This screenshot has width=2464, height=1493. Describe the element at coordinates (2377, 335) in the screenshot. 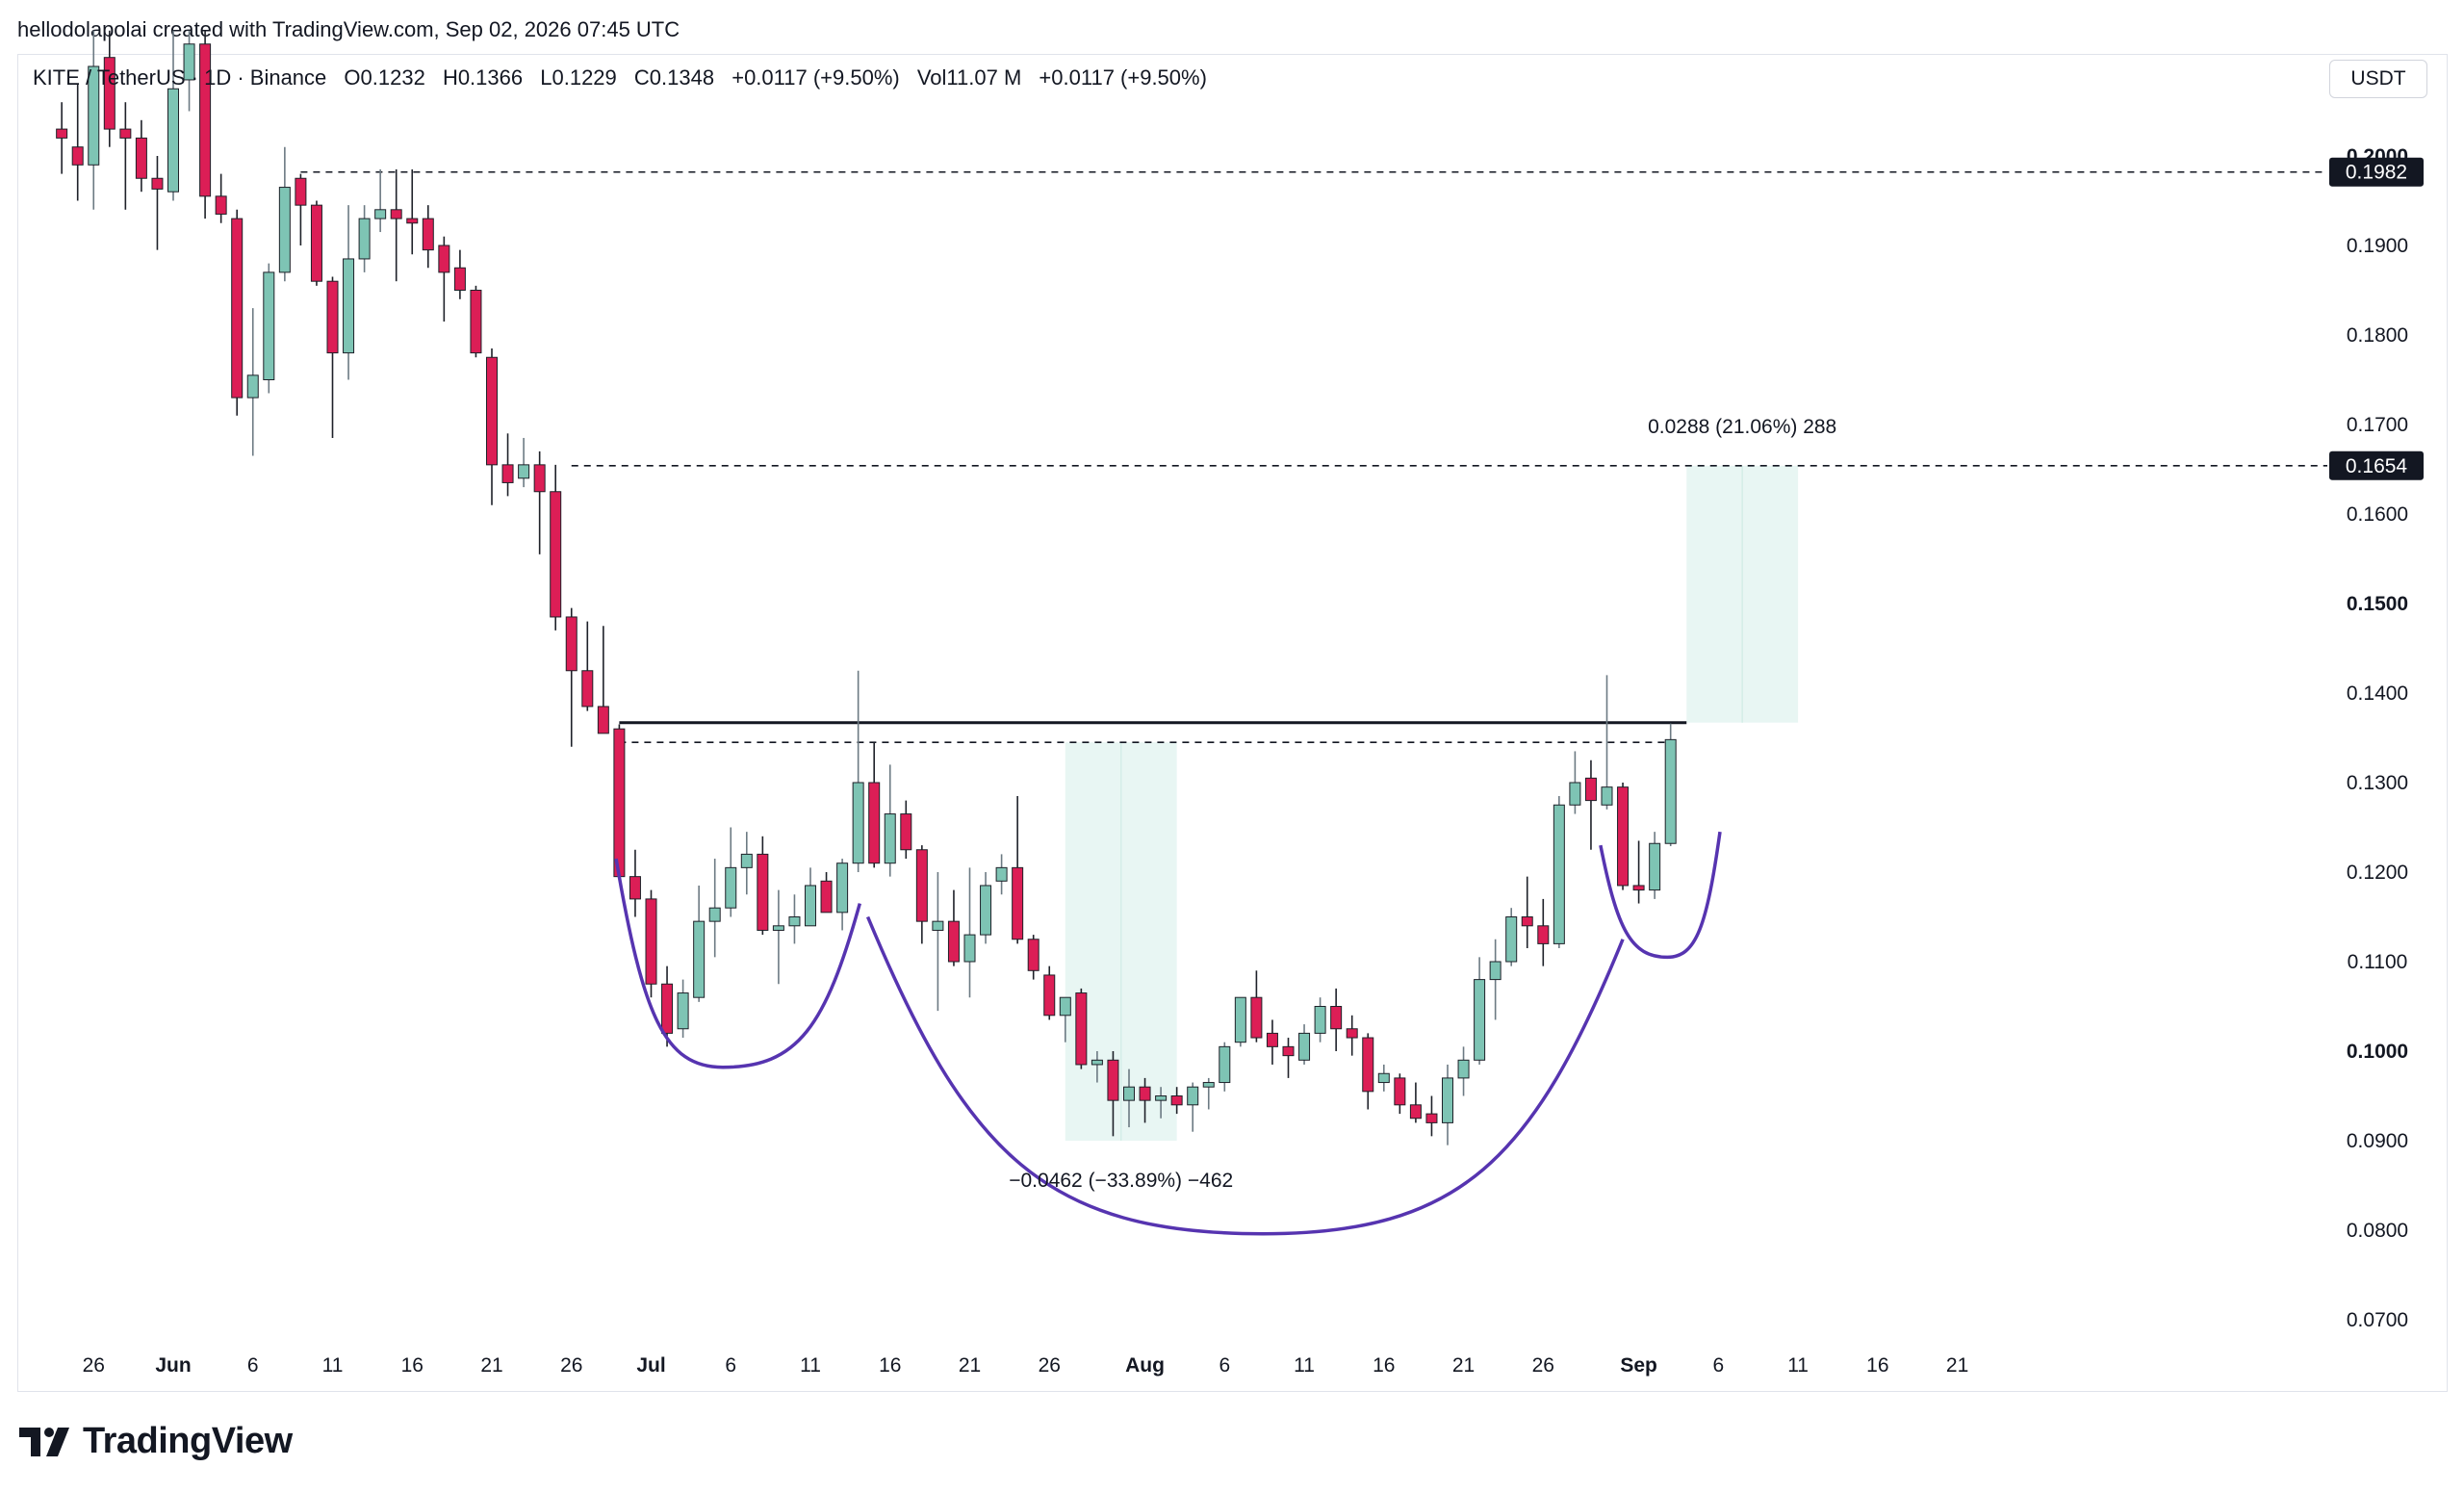

I see `price-tick-label: 0.1800` at that location.